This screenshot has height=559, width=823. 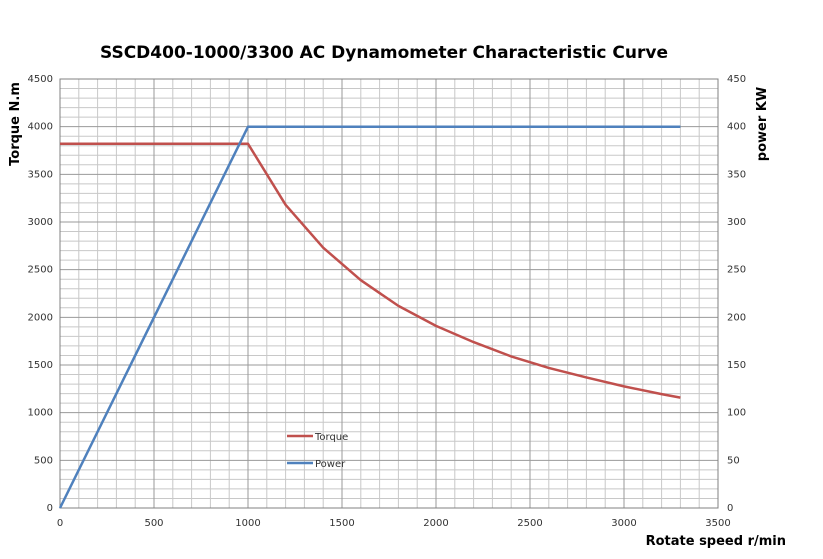 What do you see at coordinates (40, 222) in the screenshot?
I see `y-left-tick-label: 3000` at bounding box center [40, 222].